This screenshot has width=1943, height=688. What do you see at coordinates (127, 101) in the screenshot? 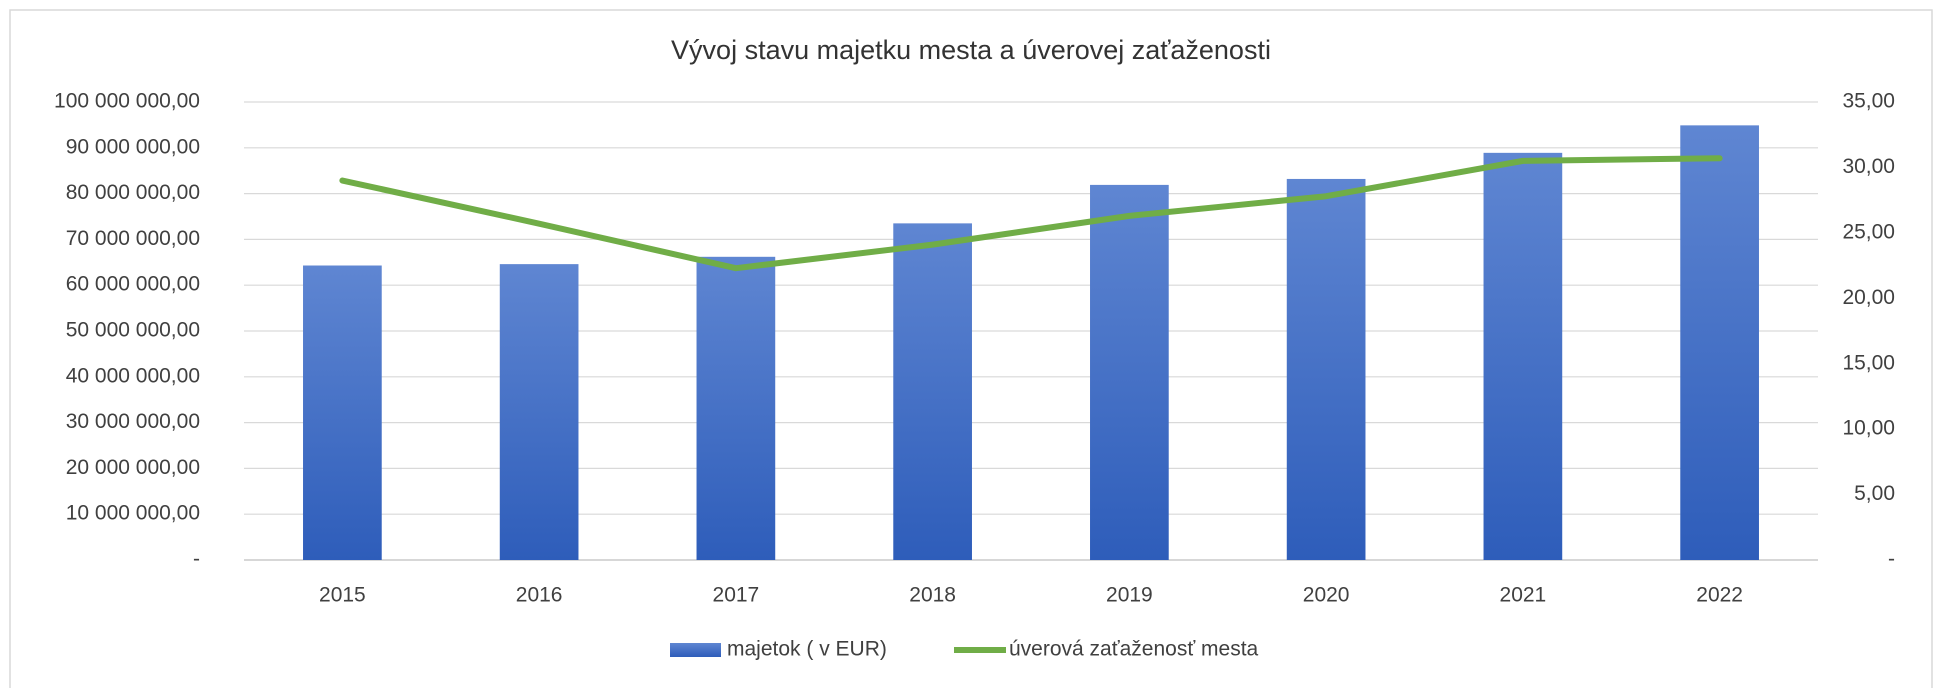
I see `y-tick-label: 100 000 000,00` at bounding box center [127, 101].